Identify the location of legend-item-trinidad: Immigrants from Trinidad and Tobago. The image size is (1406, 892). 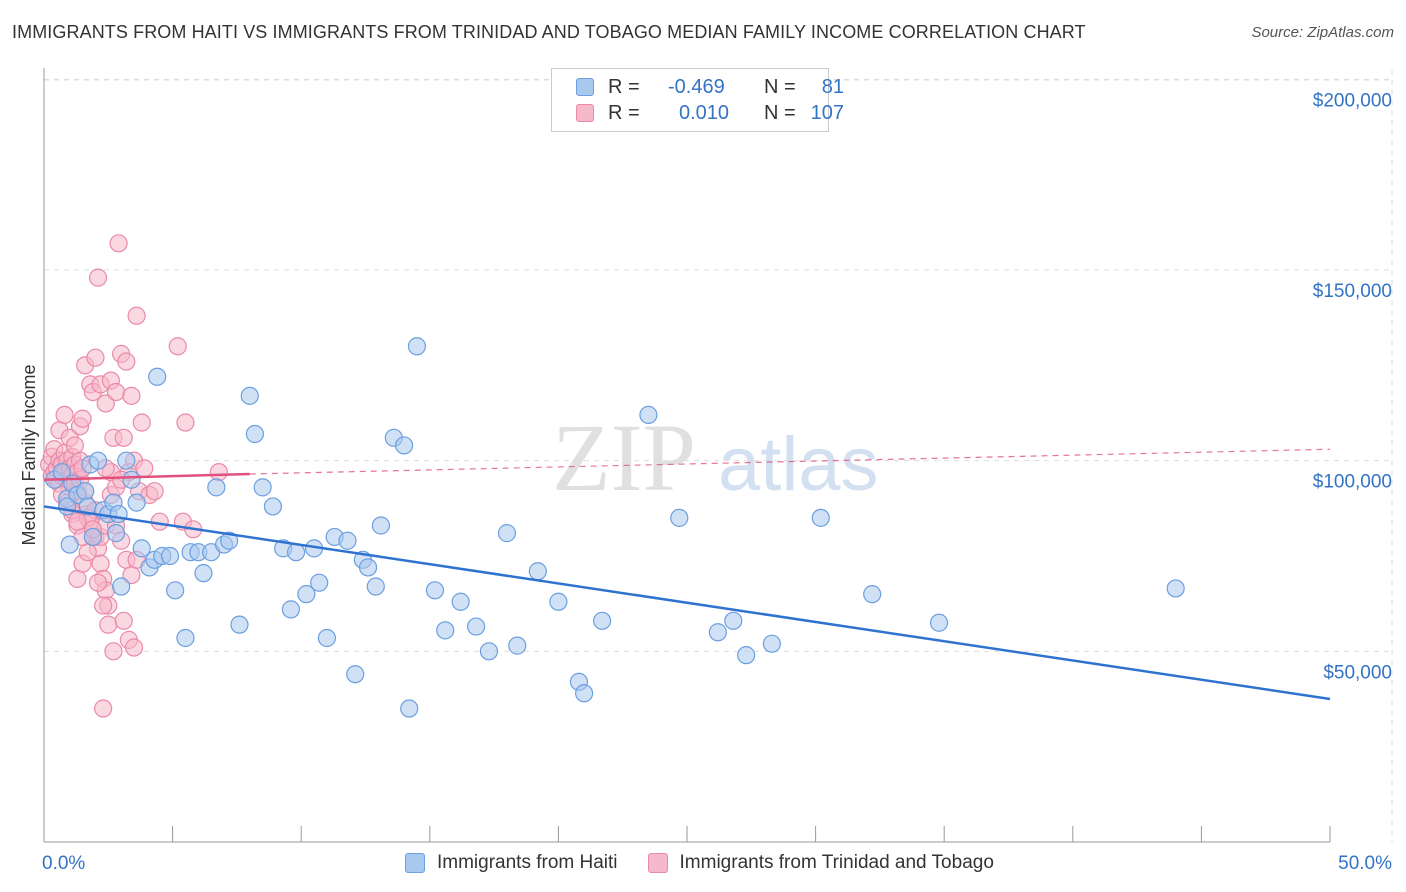
(820, 863).